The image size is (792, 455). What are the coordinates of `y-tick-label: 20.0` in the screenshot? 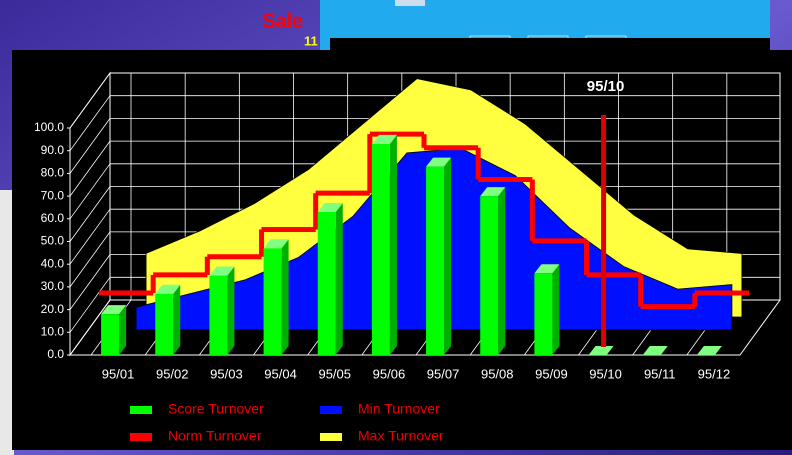 It's located at (53, 309).